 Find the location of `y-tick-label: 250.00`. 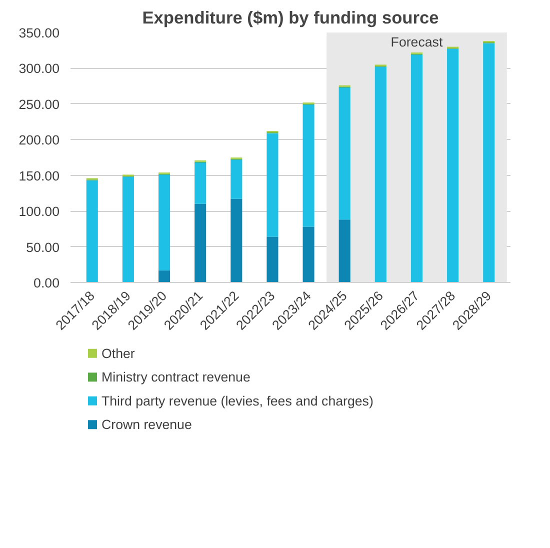

y-tick-label: 250.00 is located at coordinates (39, 104).